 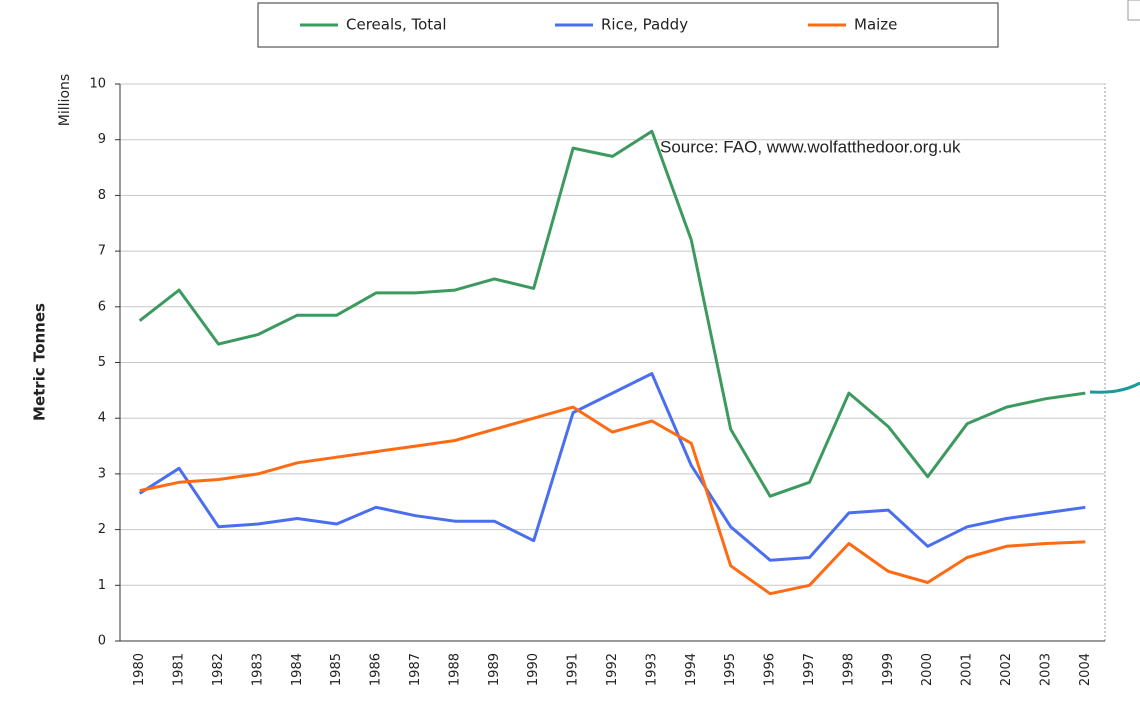 I want to click on x-tick-label: 1982, so click(x=218, y=669).